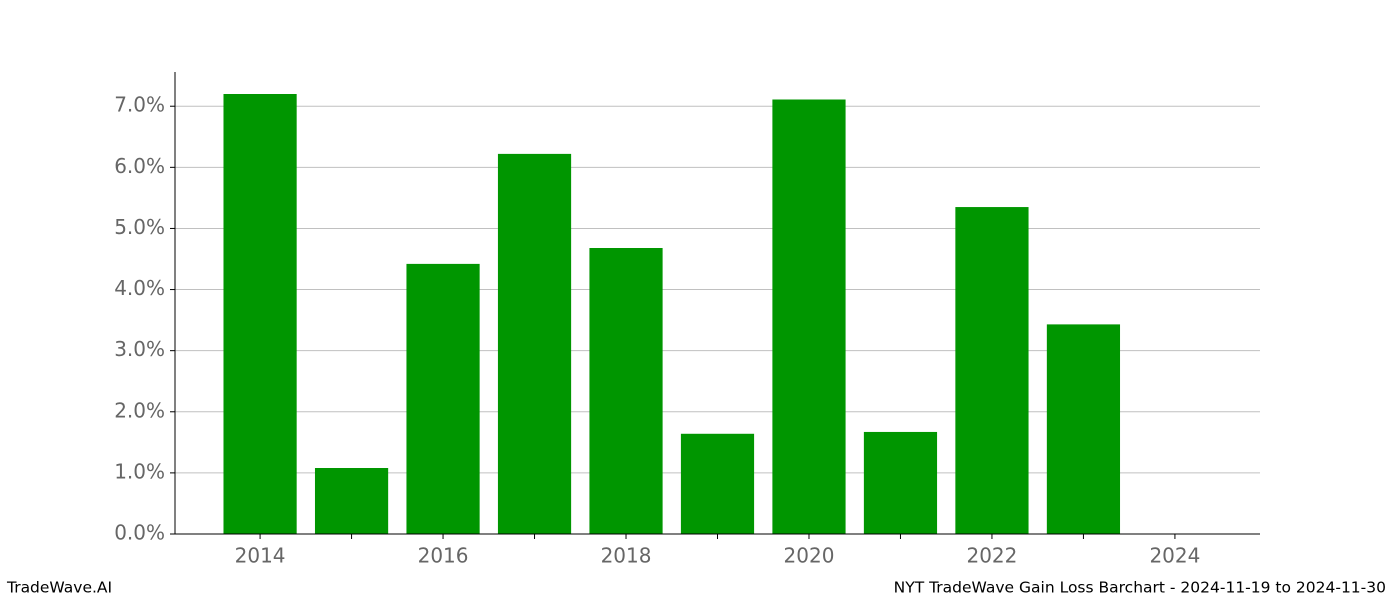 The height and width of the screenshot is (600, 1400). I want to click on x-tick-label: 2024, so click(1174, 556).